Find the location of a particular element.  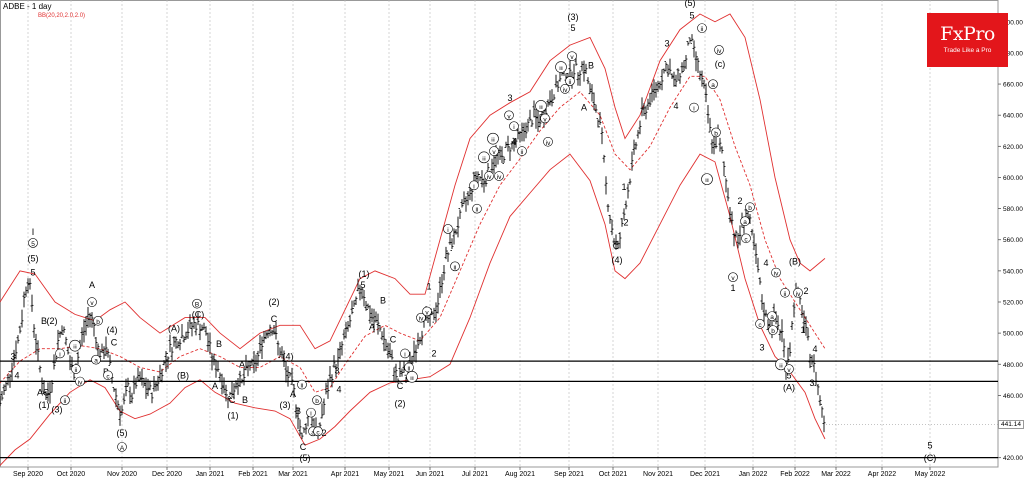

x-tick-label: Dec 2020 is located at coordinates (167, 474).